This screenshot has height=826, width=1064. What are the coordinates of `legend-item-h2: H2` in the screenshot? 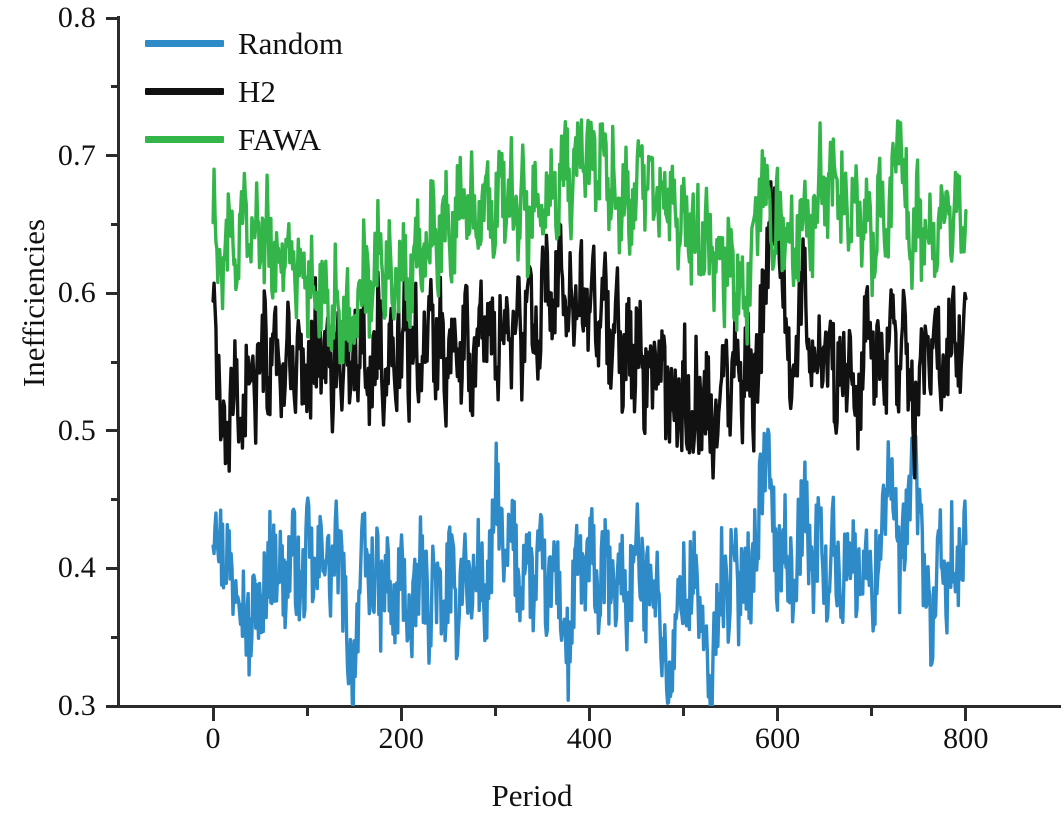 It's located at (244, 91).